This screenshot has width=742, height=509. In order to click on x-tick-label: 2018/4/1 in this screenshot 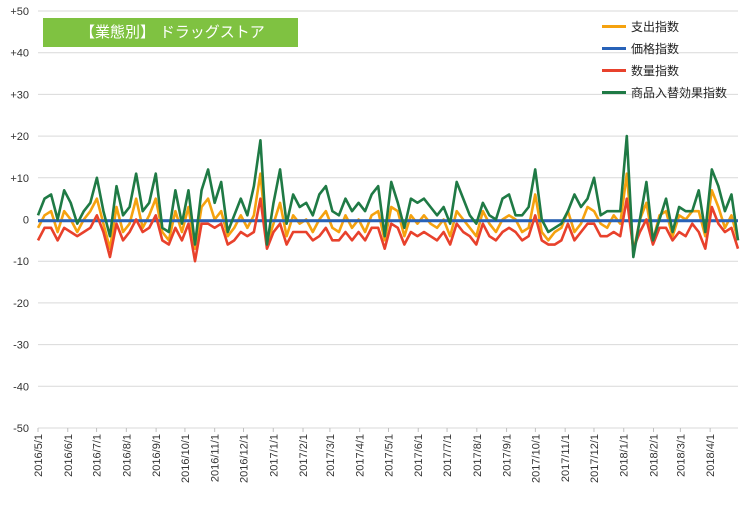, I will do `click(711, 455)`.